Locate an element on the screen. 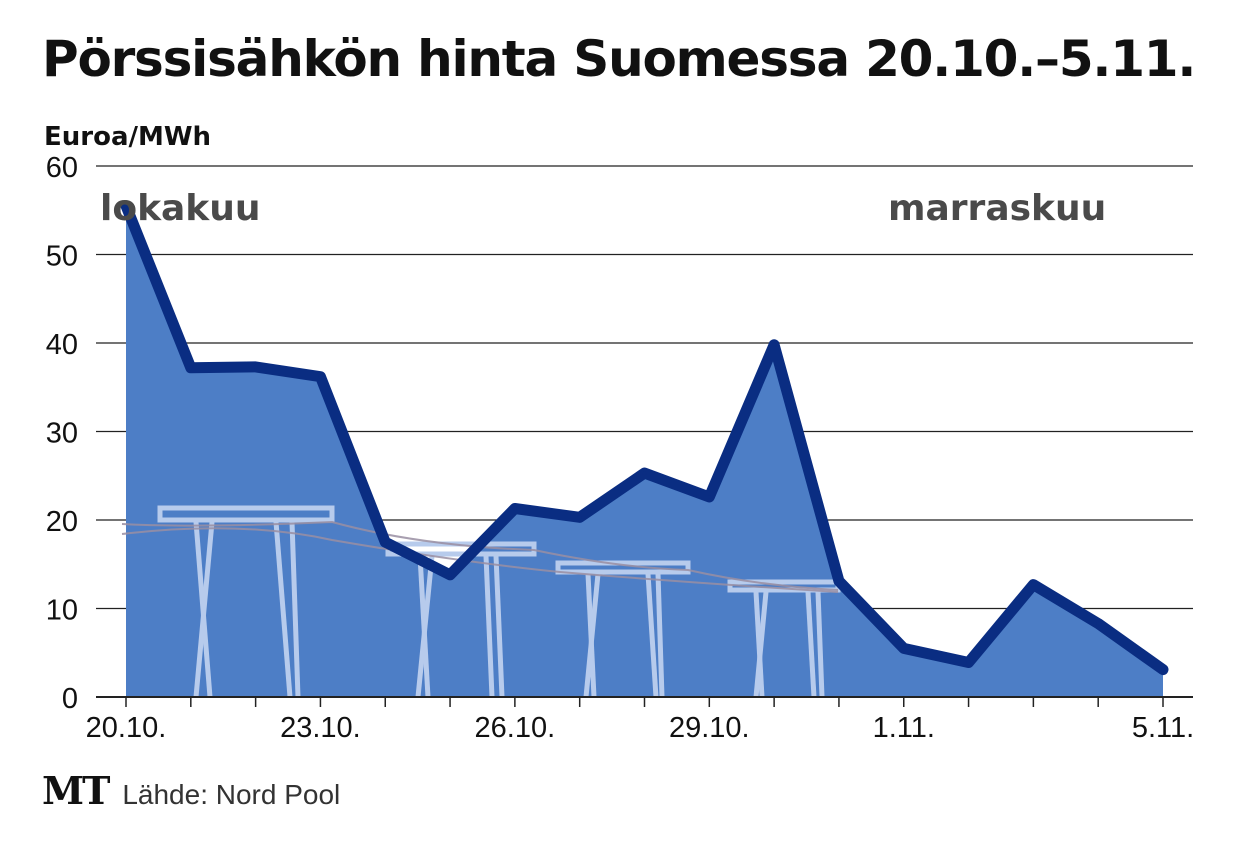  y-tick-label-0: 0 is located at coordinates (70, 699).